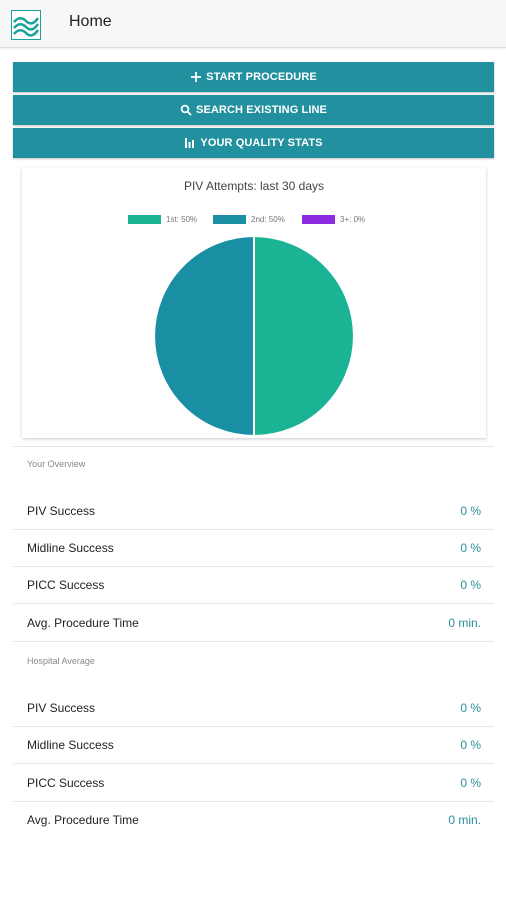  Describe the element at coordinates (253, 820) in the screenshot. I see `hospital-row-avg-procedure-time: Avg. Procedure Time 0 min.` at that location.